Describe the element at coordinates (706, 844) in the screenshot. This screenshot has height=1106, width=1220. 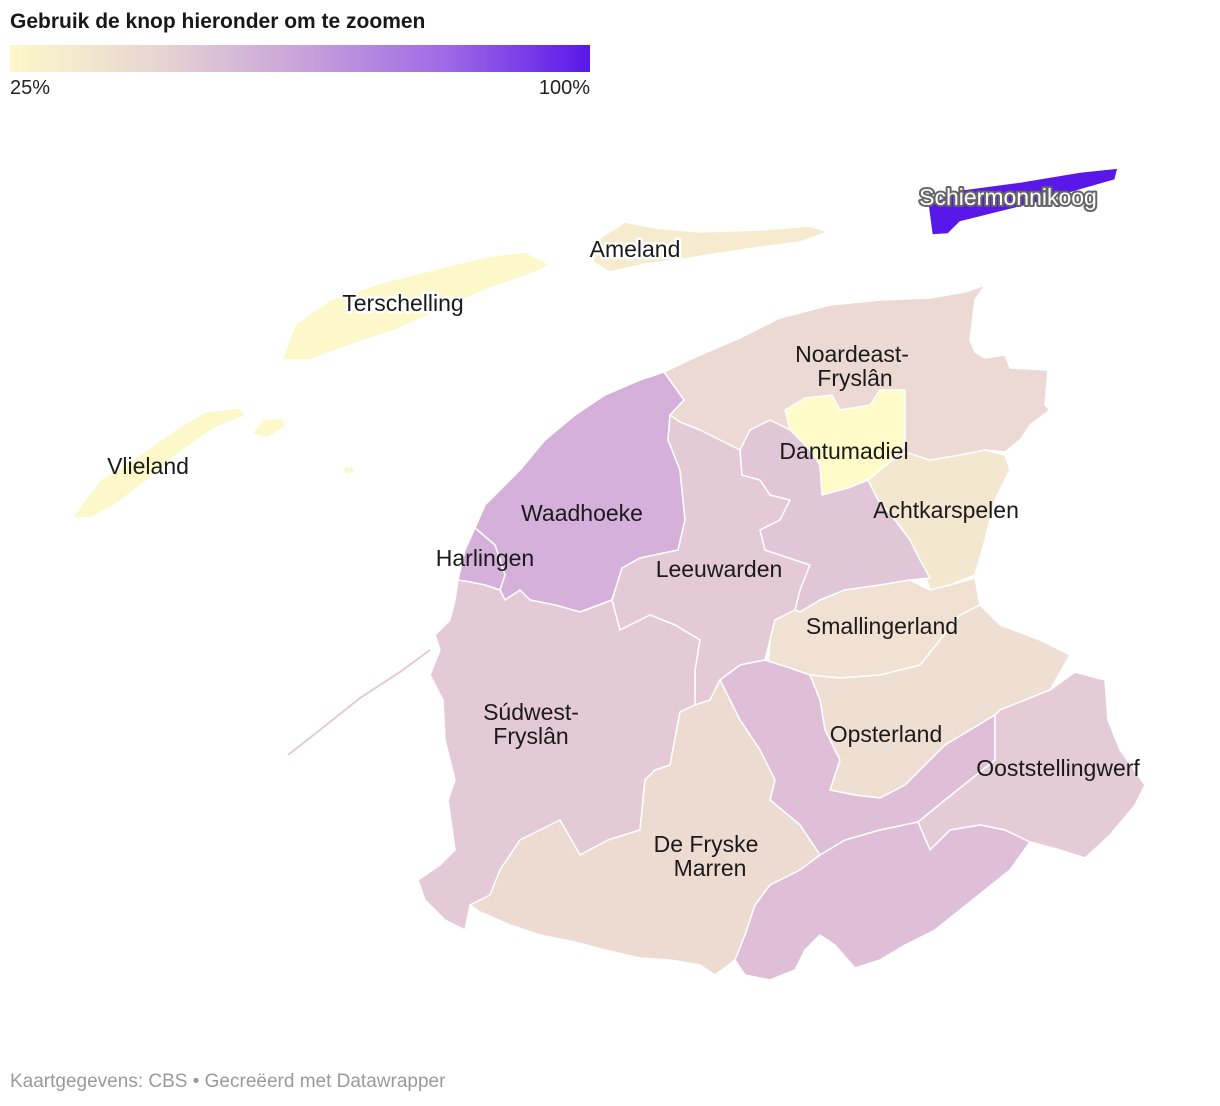
I see `label-de-fryske-marren-1: De Fryske` at that location.